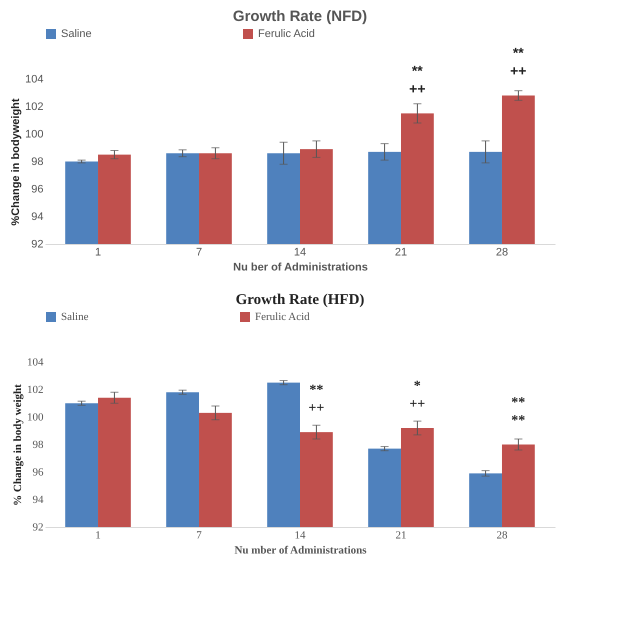  I want to click on annotation: *, so click(417, 386).